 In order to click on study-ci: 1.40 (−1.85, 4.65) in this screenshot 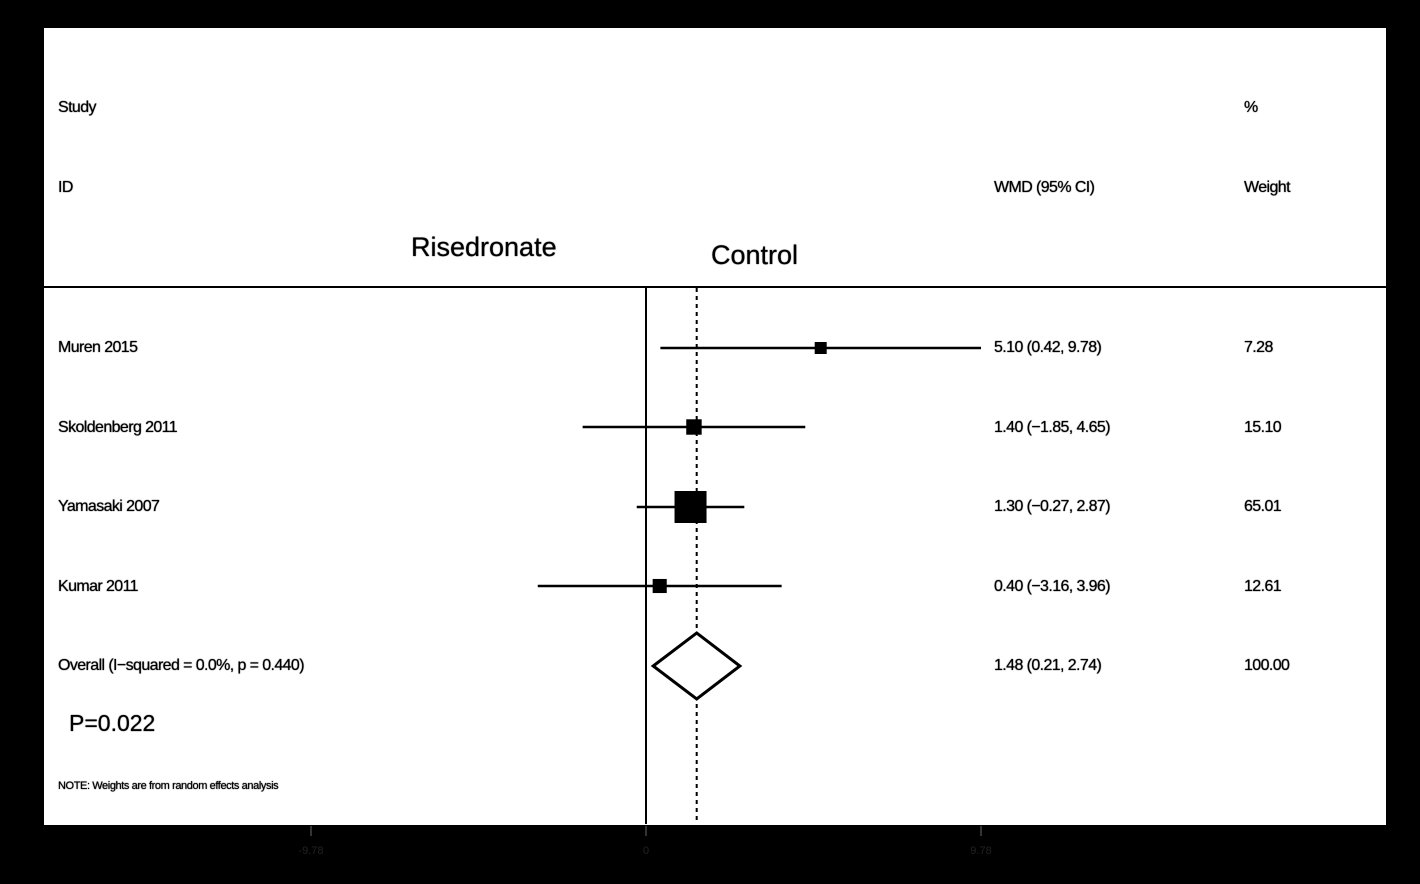, I will do `click(1052, 427)`.